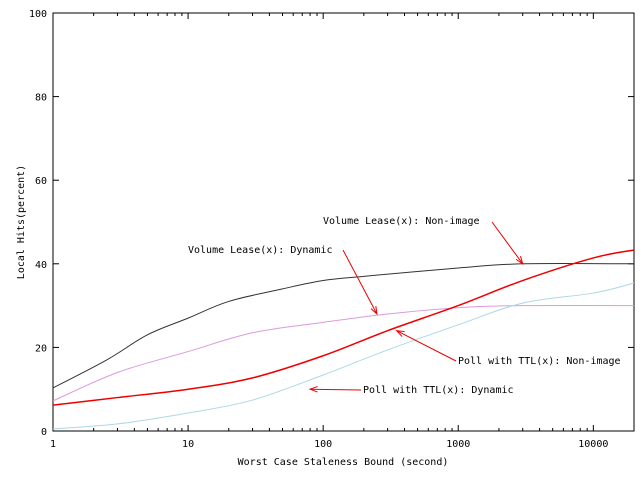  What do you see at coordinates (44, 432) in the screenshot?
I see `y-tick-label: 0` at bounding box center [44, 432].